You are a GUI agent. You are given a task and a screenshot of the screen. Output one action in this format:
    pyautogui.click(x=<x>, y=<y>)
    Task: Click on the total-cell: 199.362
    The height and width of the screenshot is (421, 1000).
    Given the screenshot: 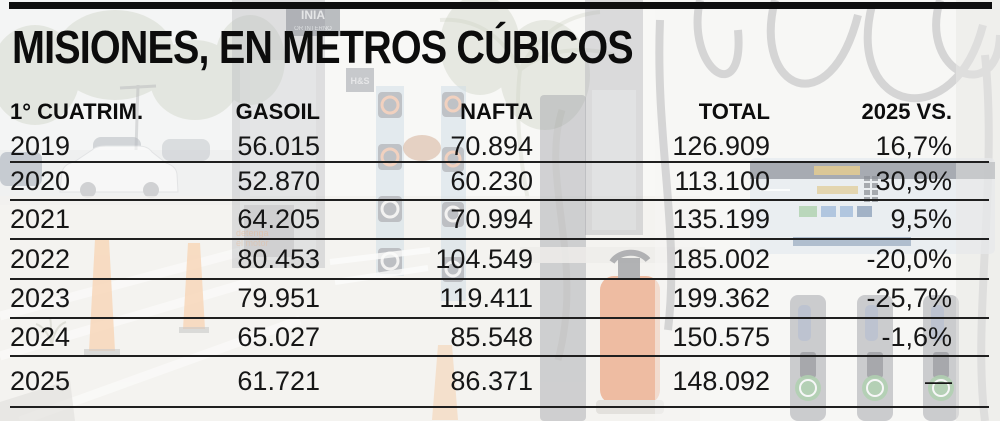 What is the action you would take?
    pyautogui.click(x=721, y=298)
    